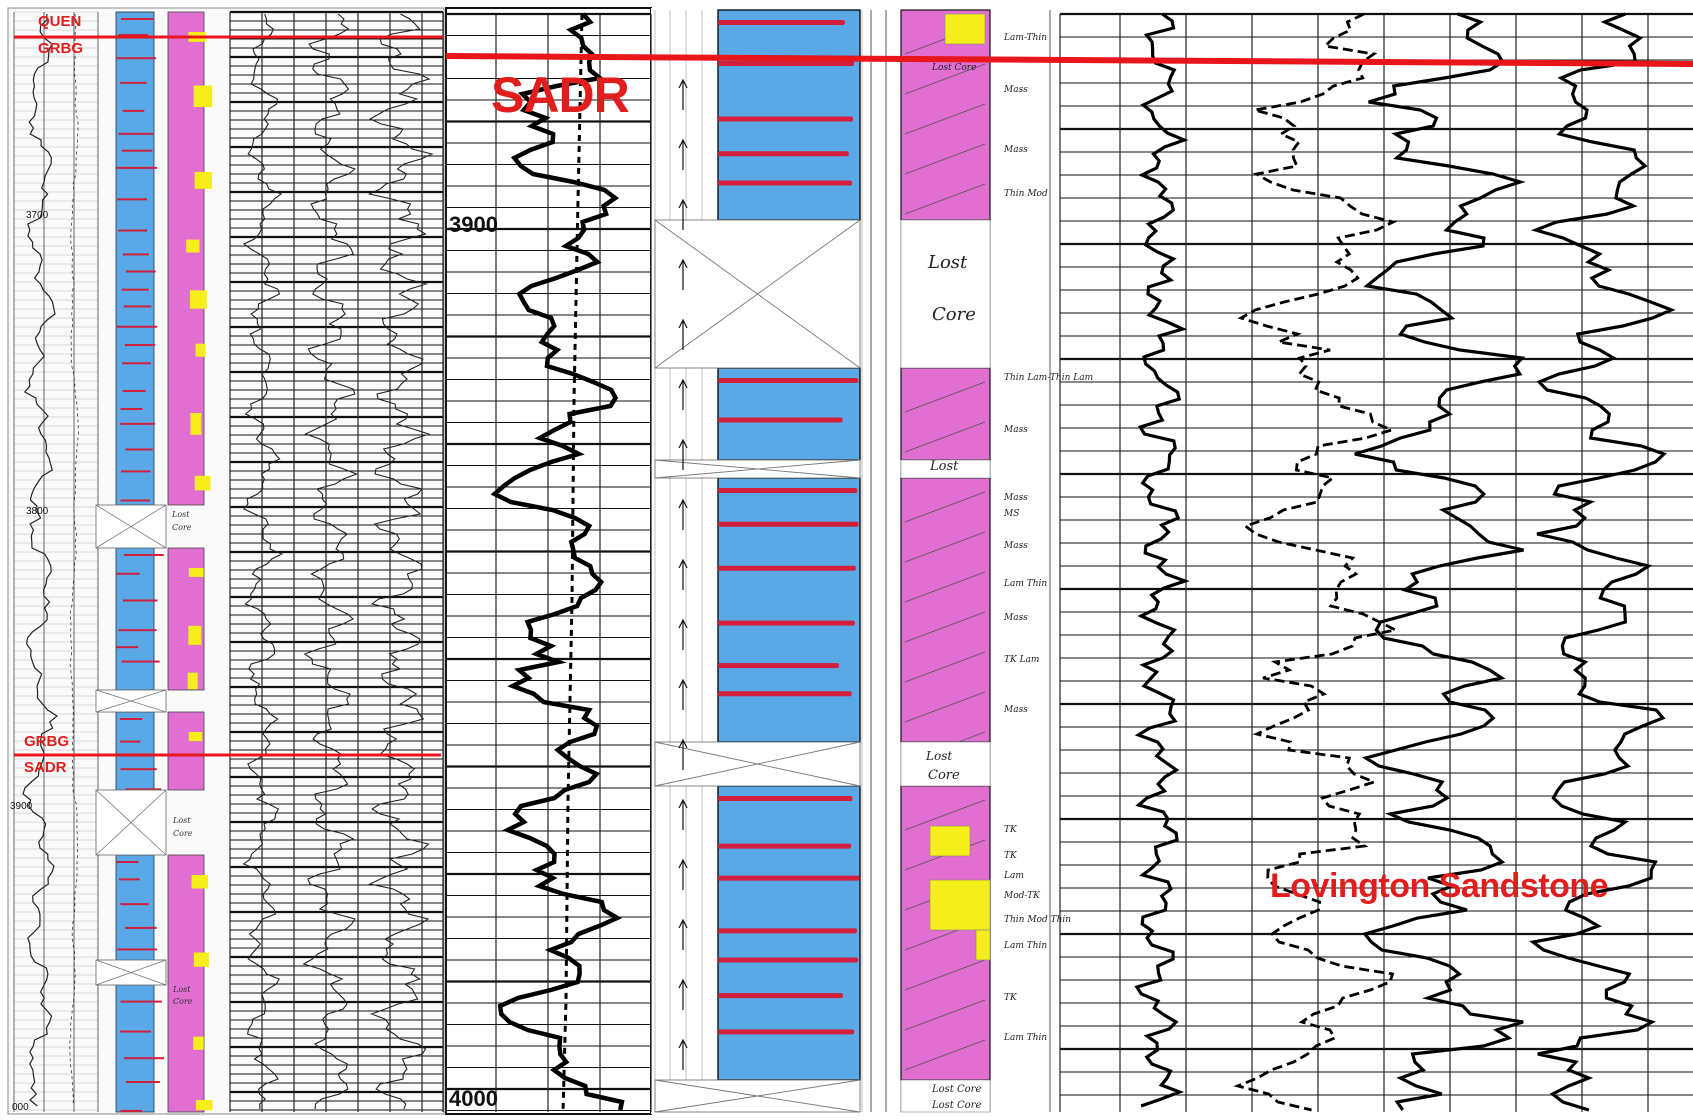 Image resolution: width=1693 pixels, height=1120 pixels. Describe the element at coordinates (1026, 194) in the screenshot. I see `texture-note: Thin Mod` at that location.